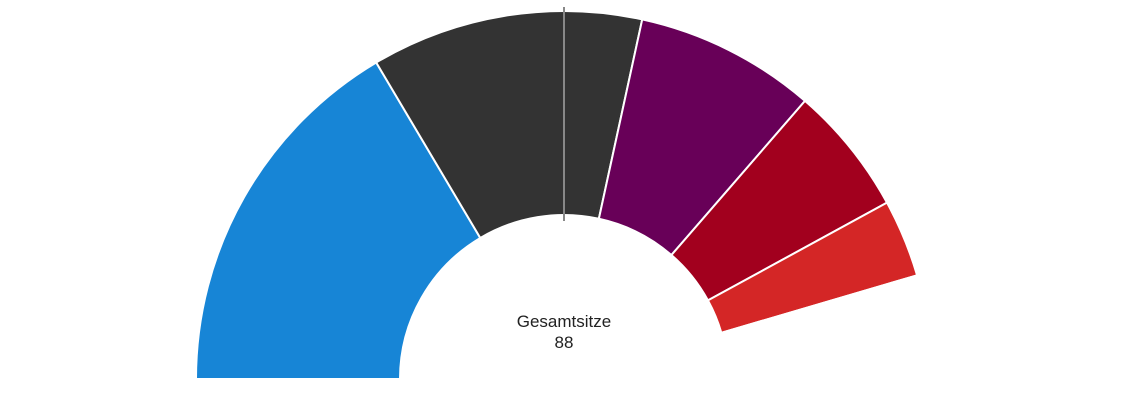 This screenshot has height=400, width=1136. I want to click on total-seats-label: Gesamtsitze, so click(564, 321).